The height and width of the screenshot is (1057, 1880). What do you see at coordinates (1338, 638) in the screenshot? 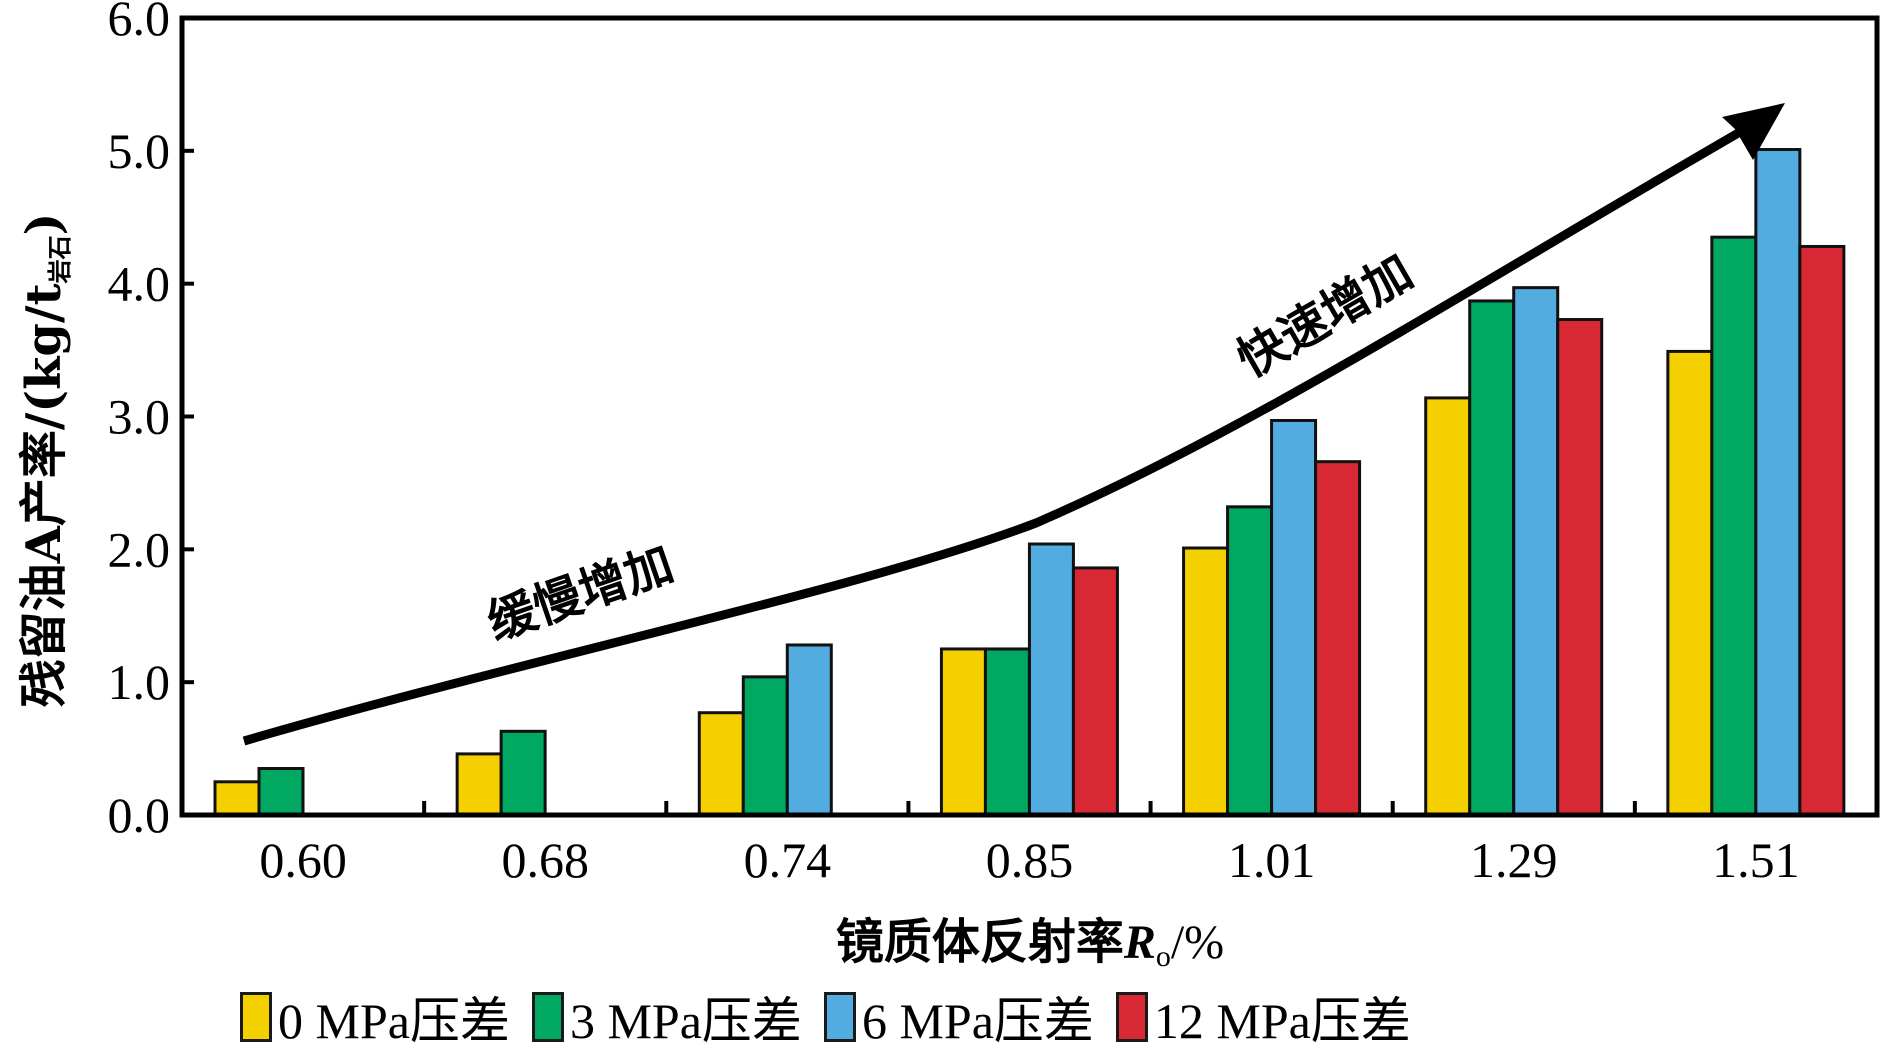
I see `bar-1.01-series-3` at bounding box center [1338, 638].